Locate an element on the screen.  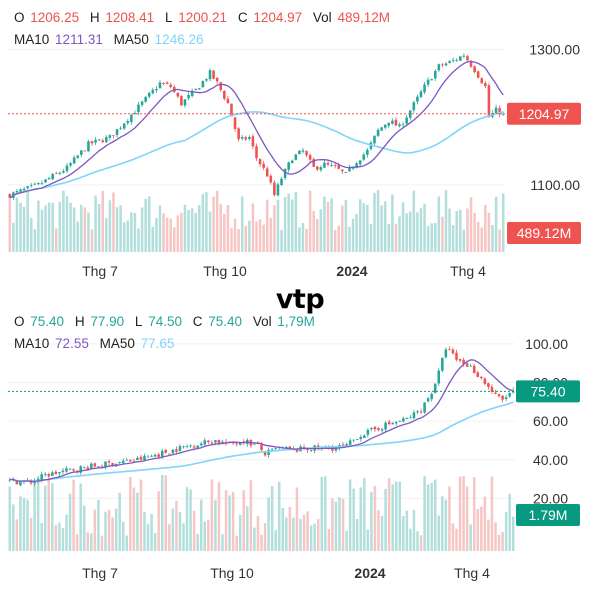
chart1-close-value: 1204.97 is located at coordinates (278, 17).